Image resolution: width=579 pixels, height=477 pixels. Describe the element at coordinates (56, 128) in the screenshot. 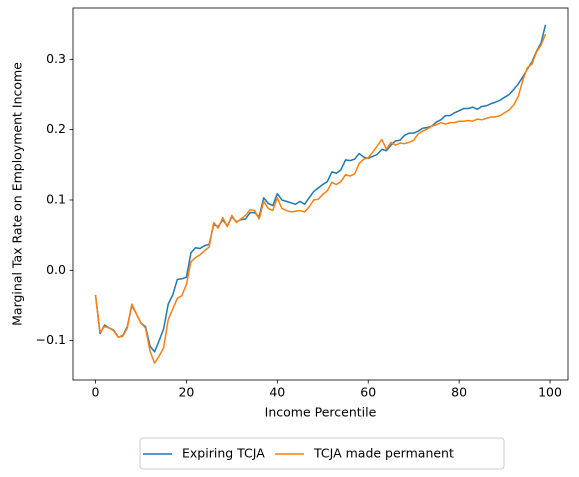

I see `y-tick-label: 0.2` at that location.